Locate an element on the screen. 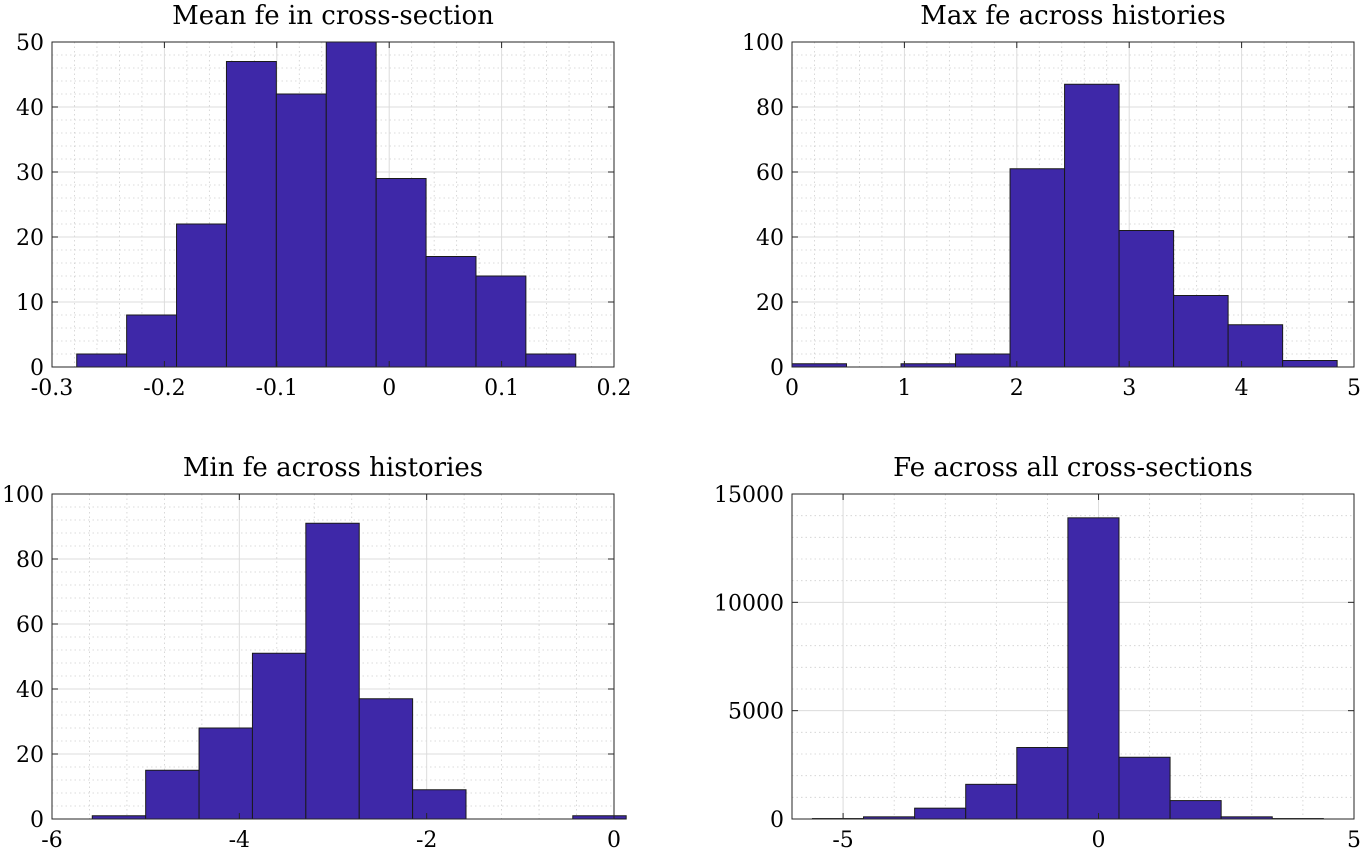 This screenshot has height=854, width=1362. x-tick-label: 0.2 is located at coordinates (614, 388).